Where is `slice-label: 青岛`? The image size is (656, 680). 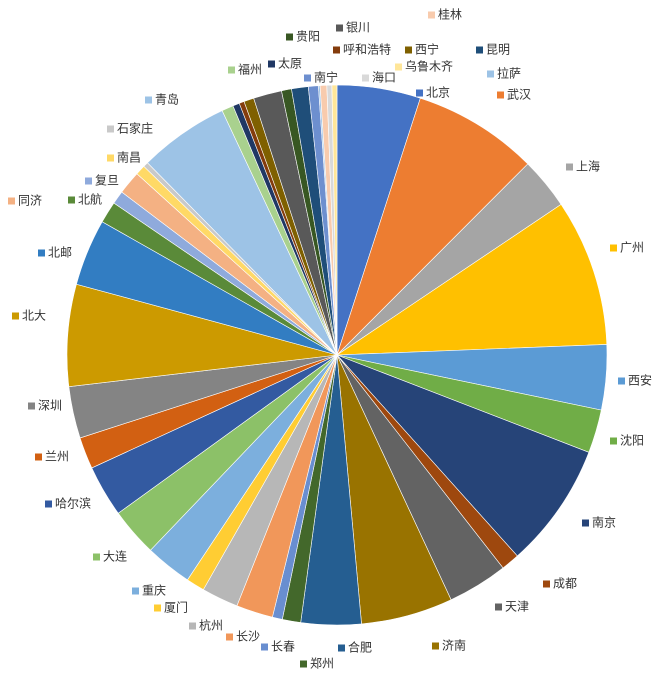
slice-label: 青岛 is located at coordinates (167, 99).